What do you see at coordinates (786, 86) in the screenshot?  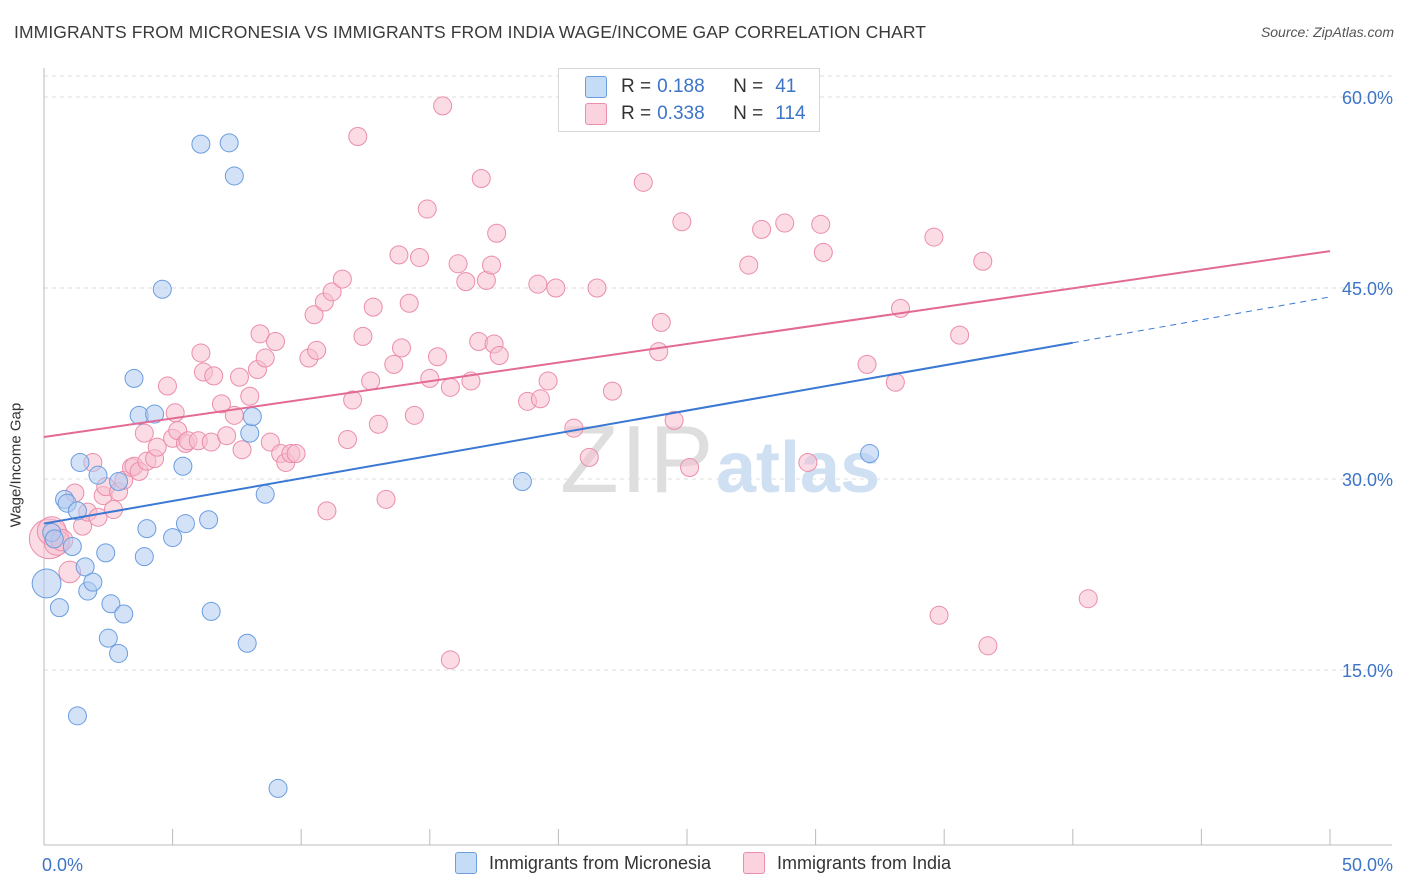 I see `legend-n-value: 41` at bounding box center [786, 86].